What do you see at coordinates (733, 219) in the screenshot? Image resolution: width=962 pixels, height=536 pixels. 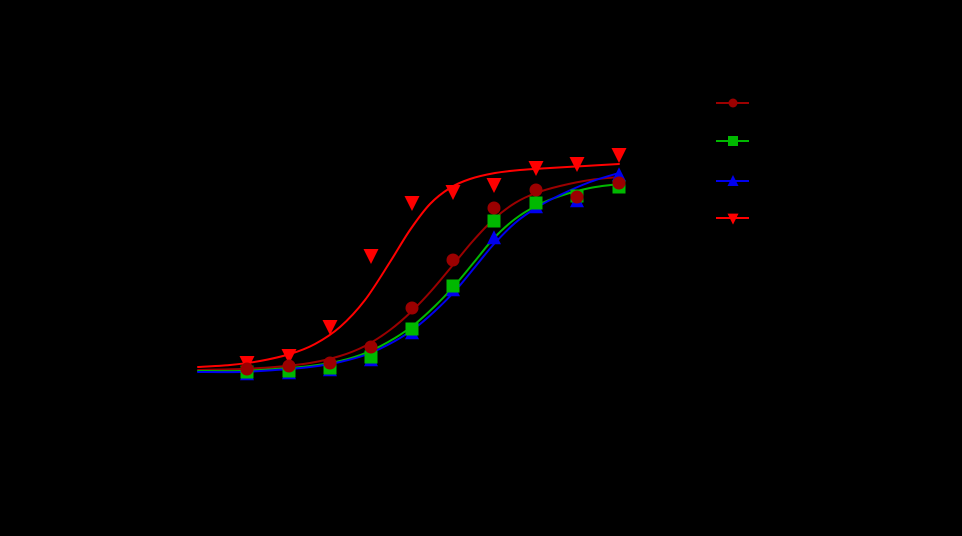 I see `legend-triangle-down-icon` at bounding box center [733, 219].